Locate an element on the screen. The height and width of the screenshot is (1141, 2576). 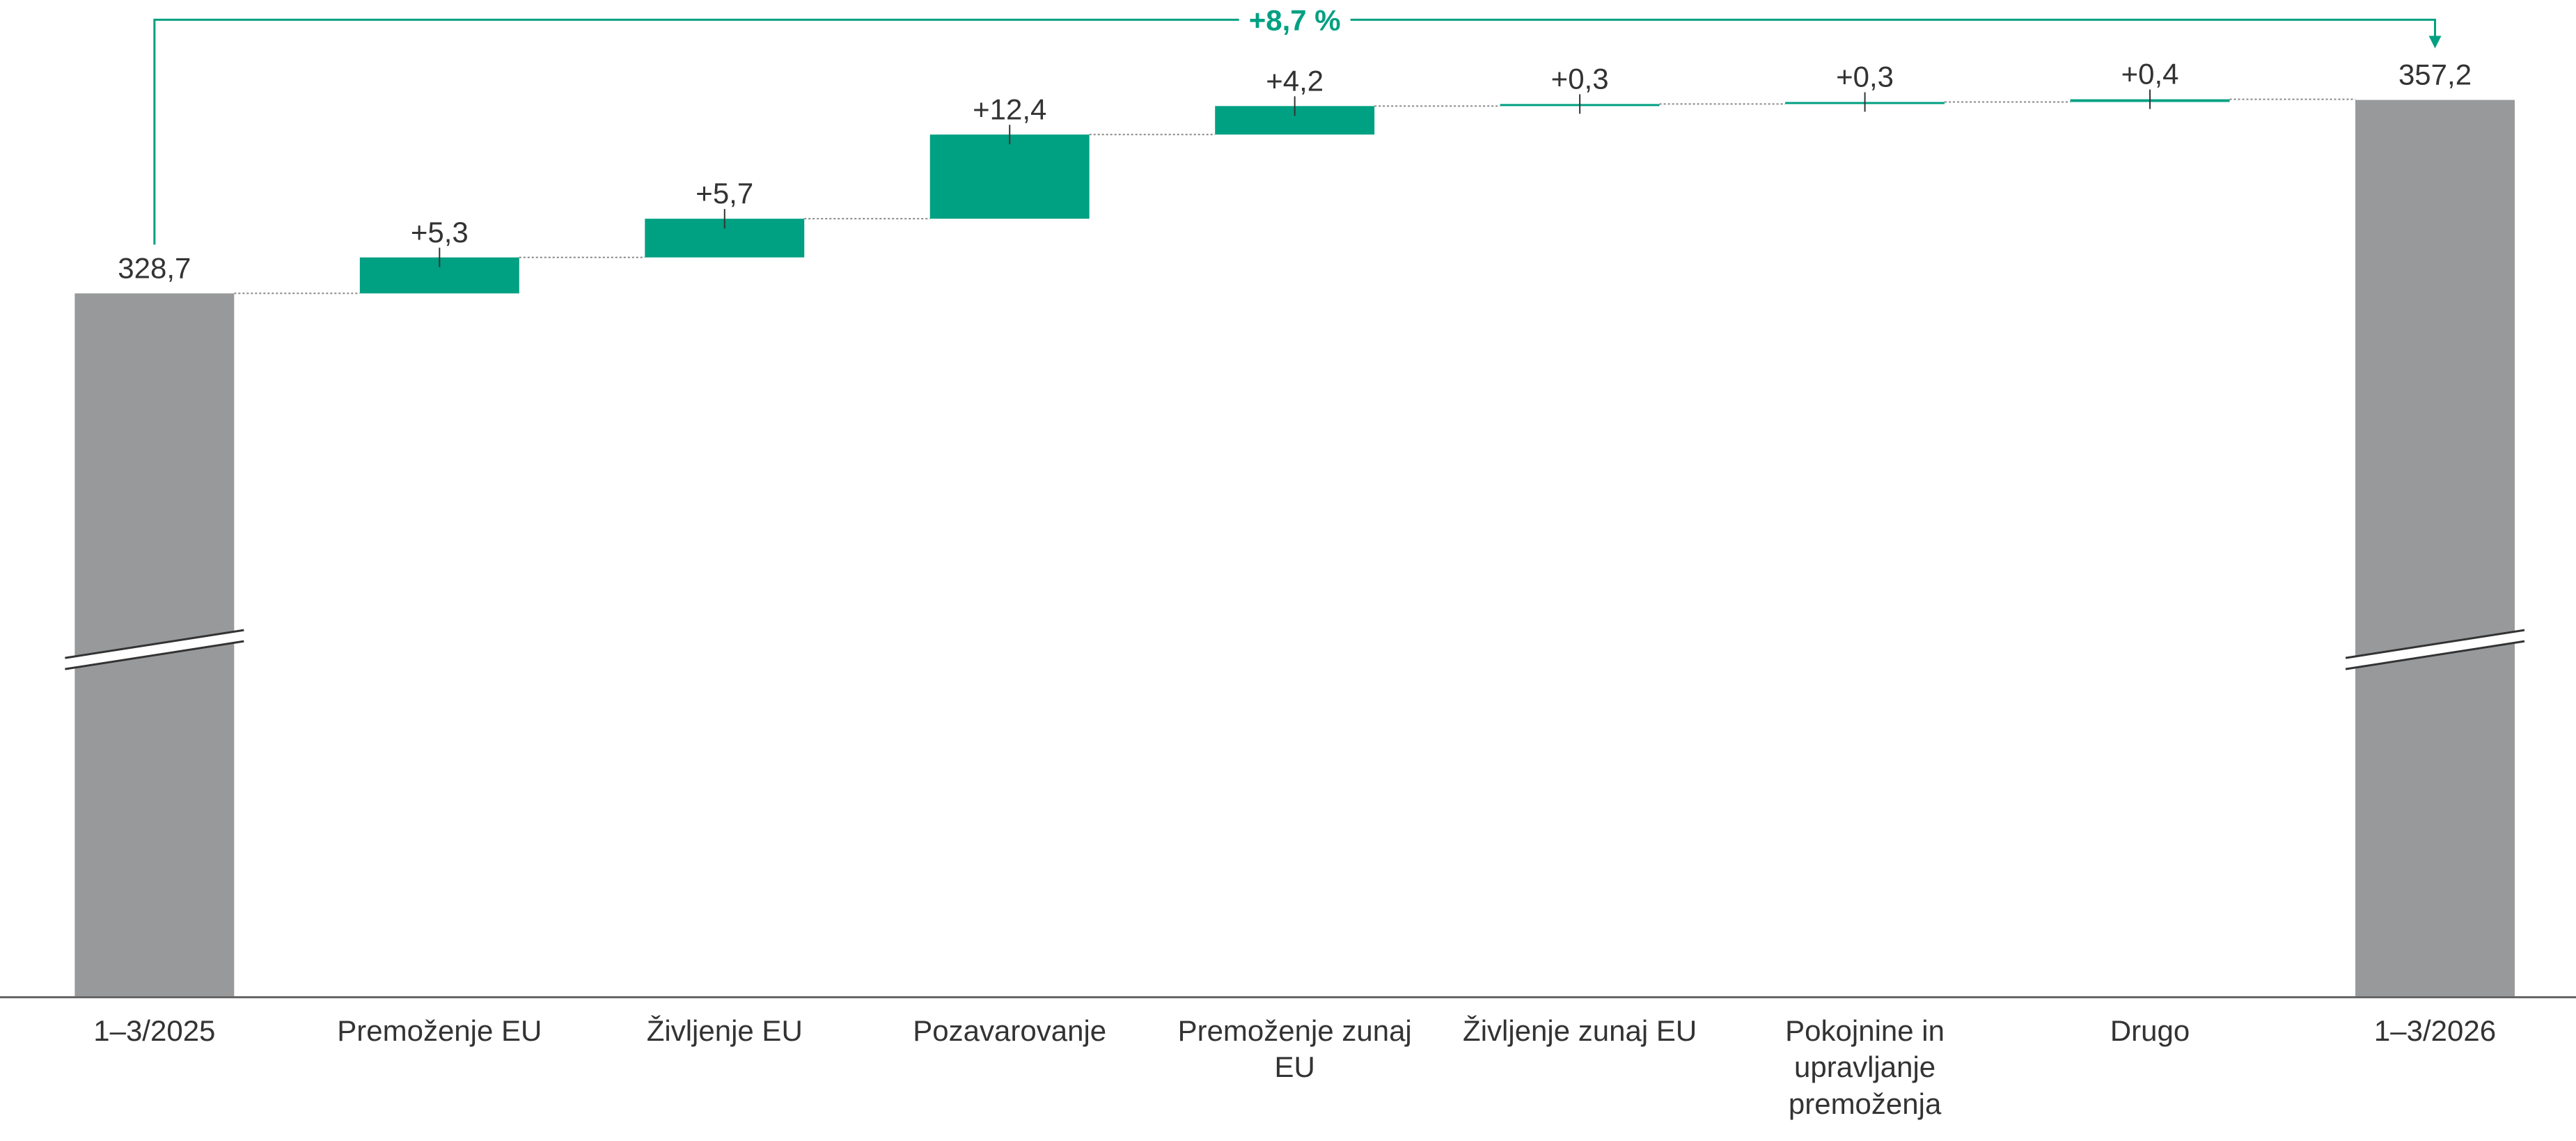
x-tick-label: 1–3/2026 is located at coordinates (2435, 1030).